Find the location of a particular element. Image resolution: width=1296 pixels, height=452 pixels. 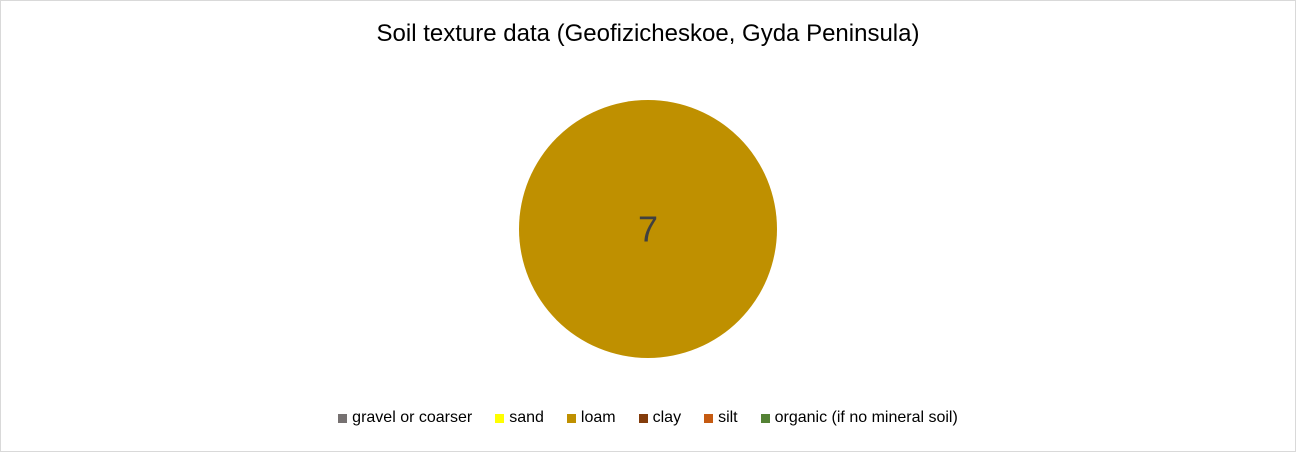

legend-item: sand is located at coordinates (519, 418).